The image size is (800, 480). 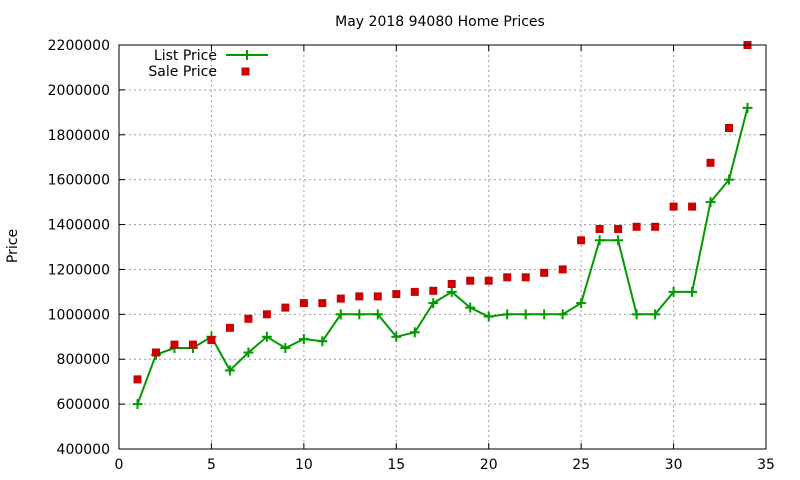 I want to click on y-tick-label: 800000, so click(x=83, y=360).